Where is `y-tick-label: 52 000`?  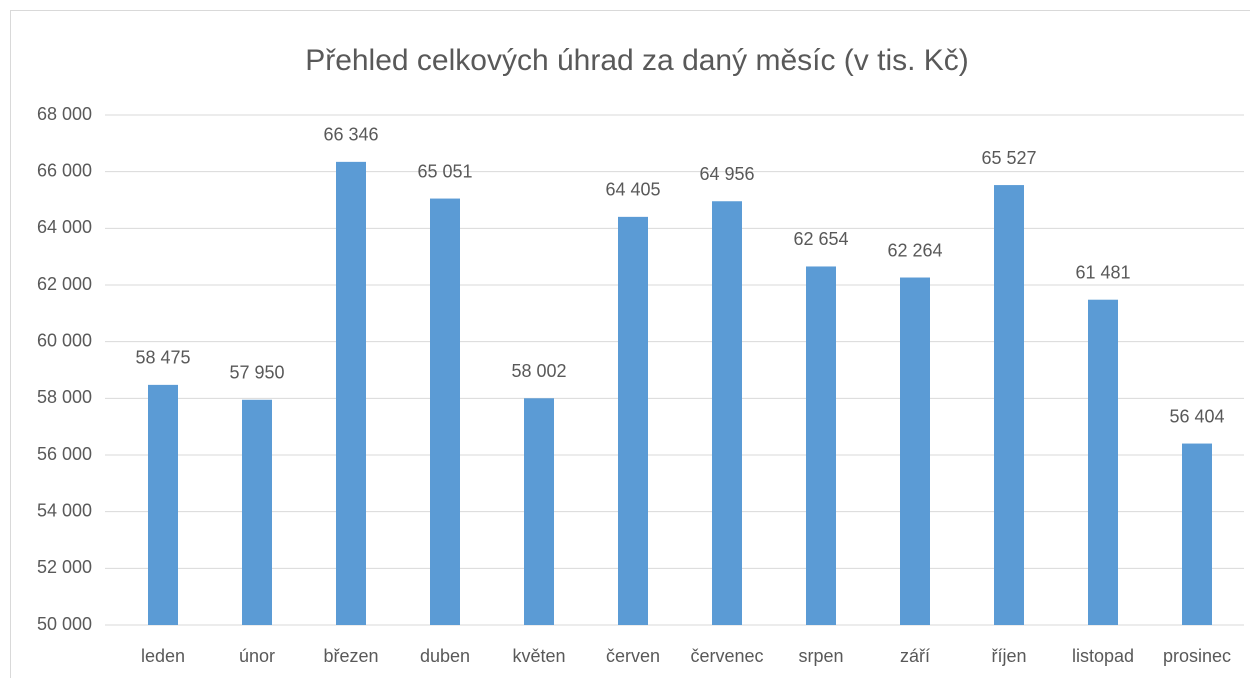 y-tick-label: 52 000 is located at coordinates (64, 567).